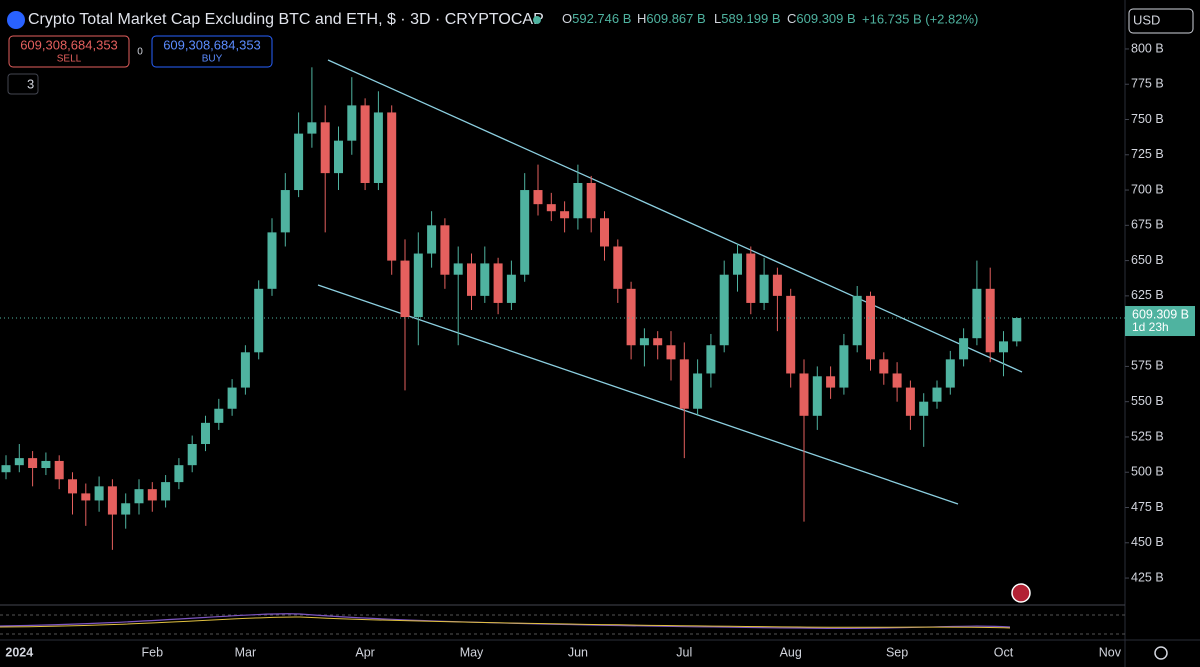  Describe the element at coordinates (1147, 401) in the screenshot. I see `y-tick-label: 550 B` at that location.